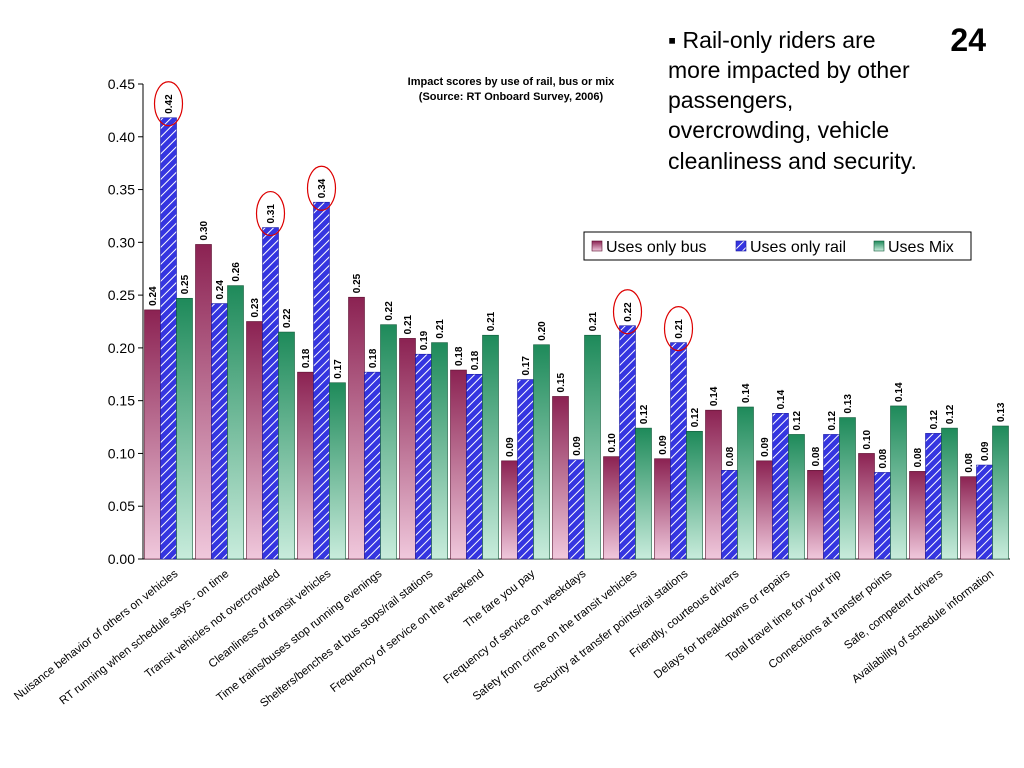 This screenshot has width=1024, height=768. I want to click on legend-label: Uses Mix, so click(921, 247).